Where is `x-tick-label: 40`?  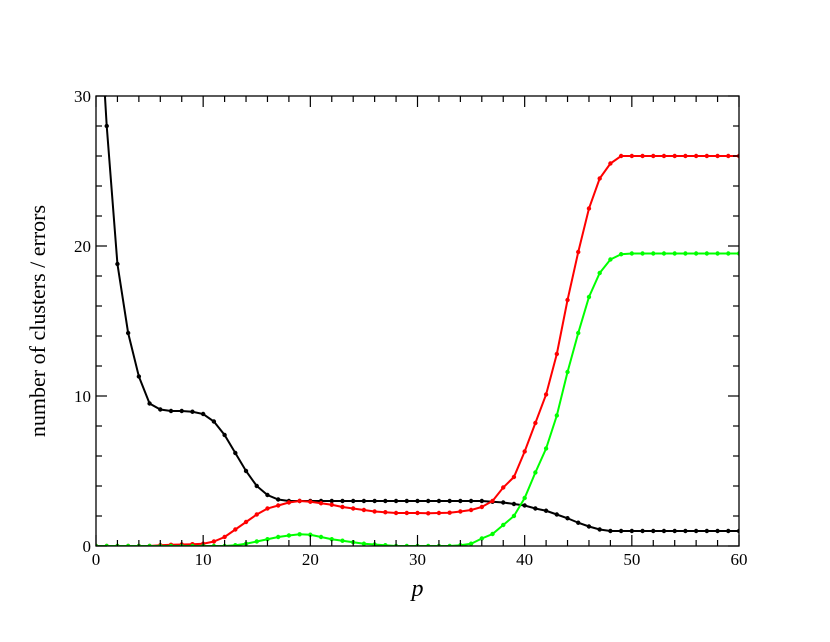 x-tick-label: 40 is located at coordinates (524, 559).